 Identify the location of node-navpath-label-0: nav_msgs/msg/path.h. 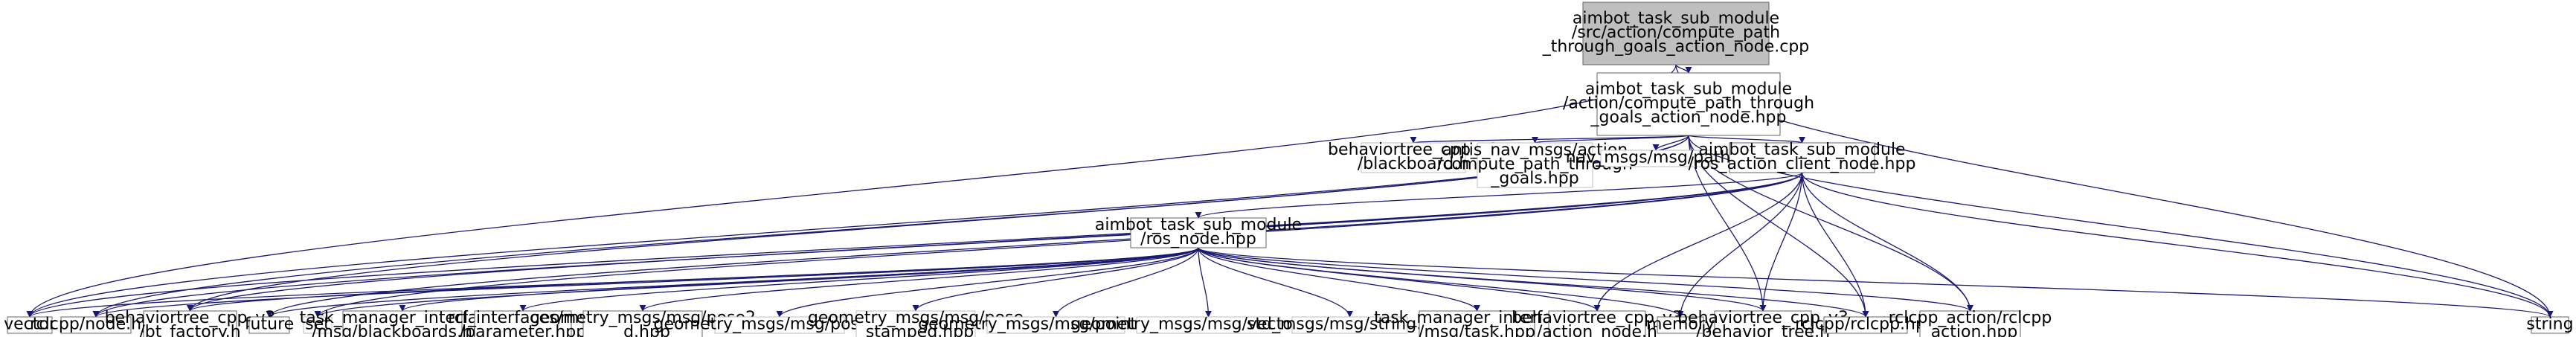
(1656, 157).